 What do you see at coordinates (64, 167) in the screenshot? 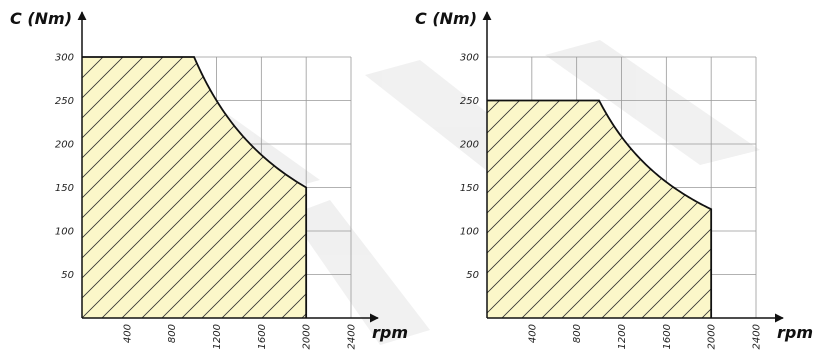
I see `y-tick-labels-left: 50 100 150 200 250 300` at bounding box center [64, 167].